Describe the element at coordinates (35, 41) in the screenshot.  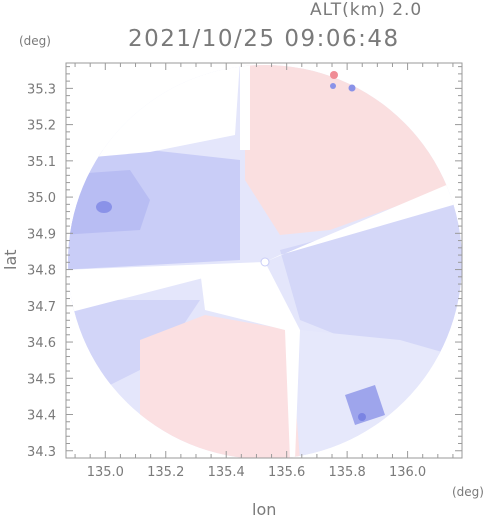
I see `y-axis-unit: (deg)` at that location.